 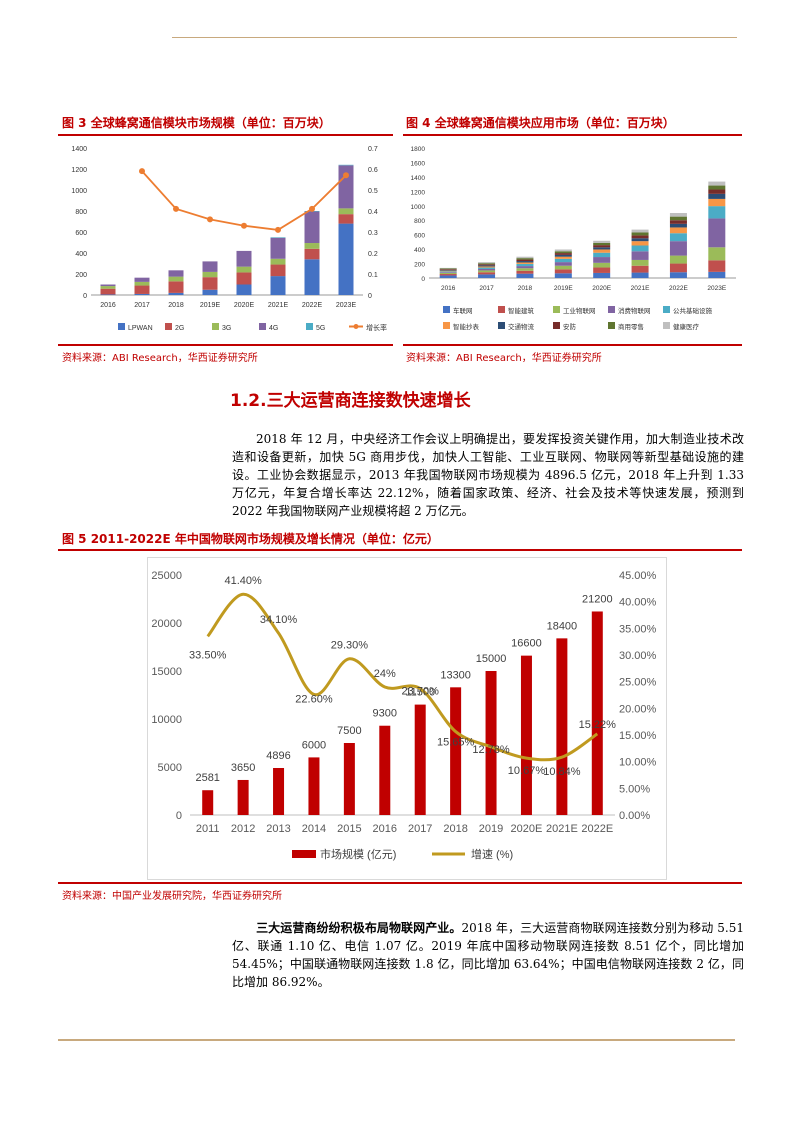 I want to click on fig3-legend-marker, so click(x=356, y=326).